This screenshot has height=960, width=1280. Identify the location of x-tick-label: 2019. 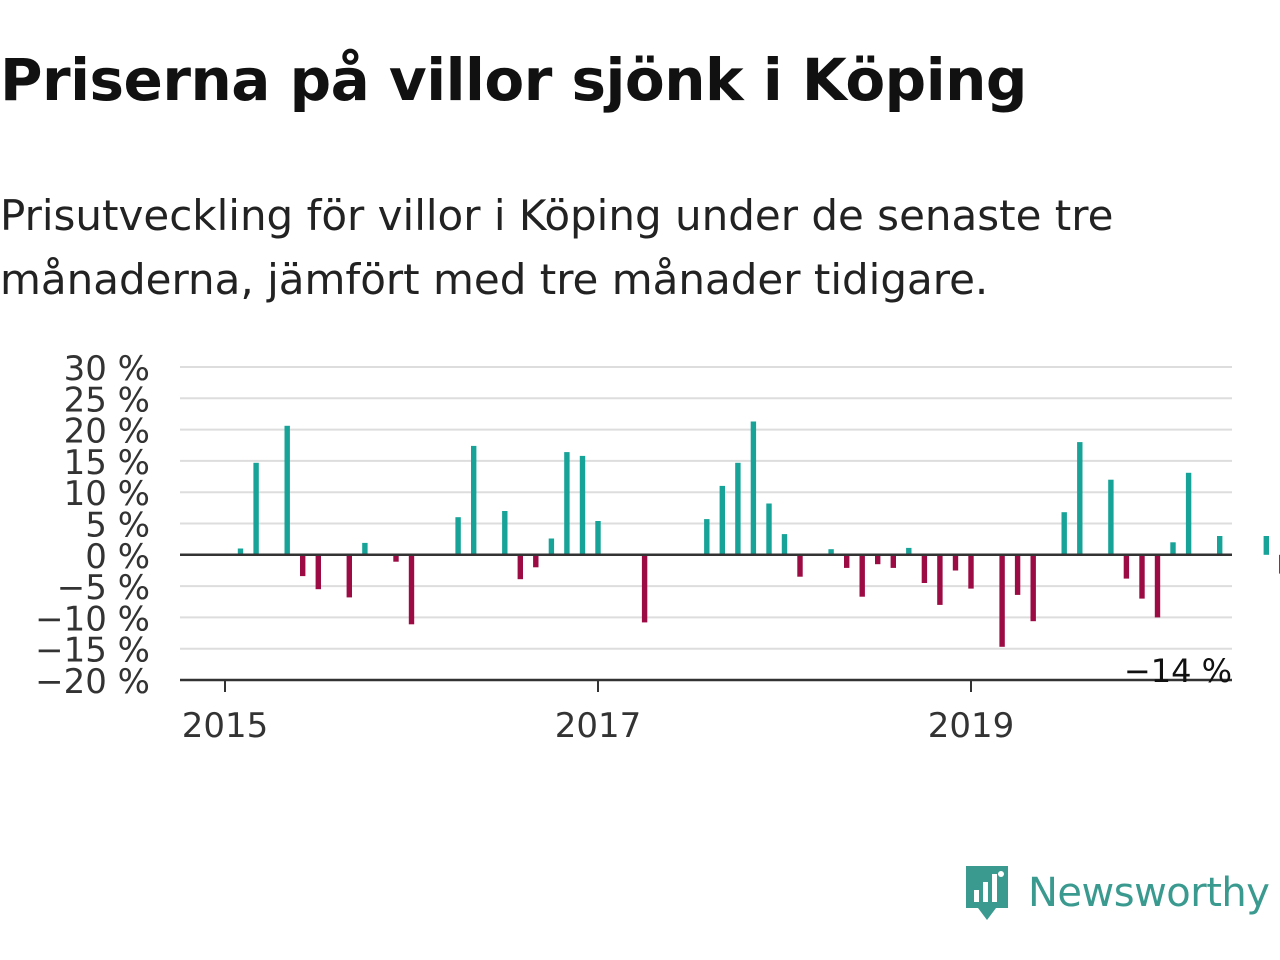
(971, 726).